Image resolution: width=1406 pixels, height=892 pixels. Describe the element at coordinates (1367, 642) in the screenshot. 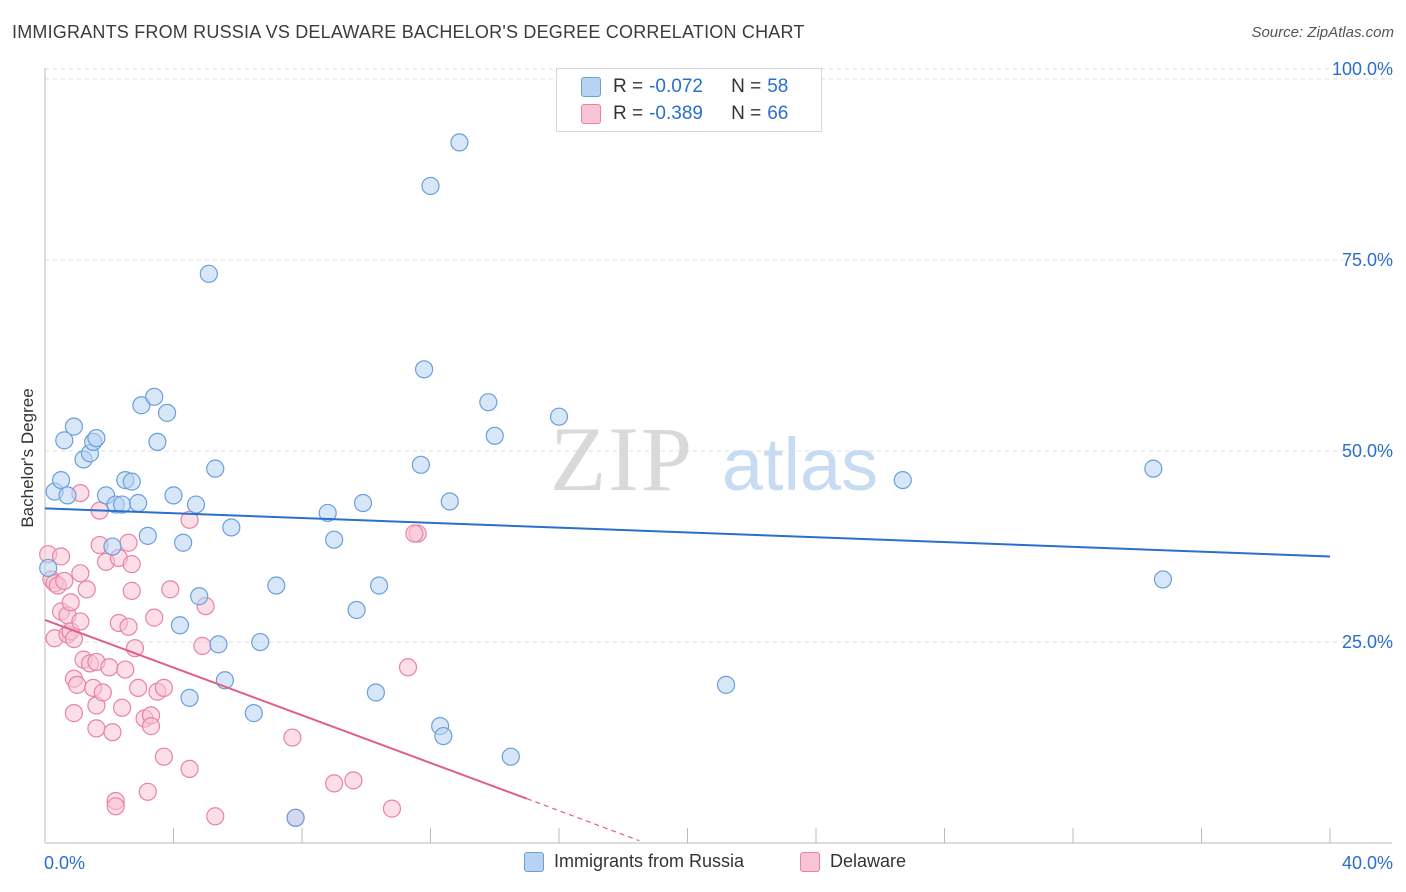

I see `y-tick-label: 25.0%` at that location.